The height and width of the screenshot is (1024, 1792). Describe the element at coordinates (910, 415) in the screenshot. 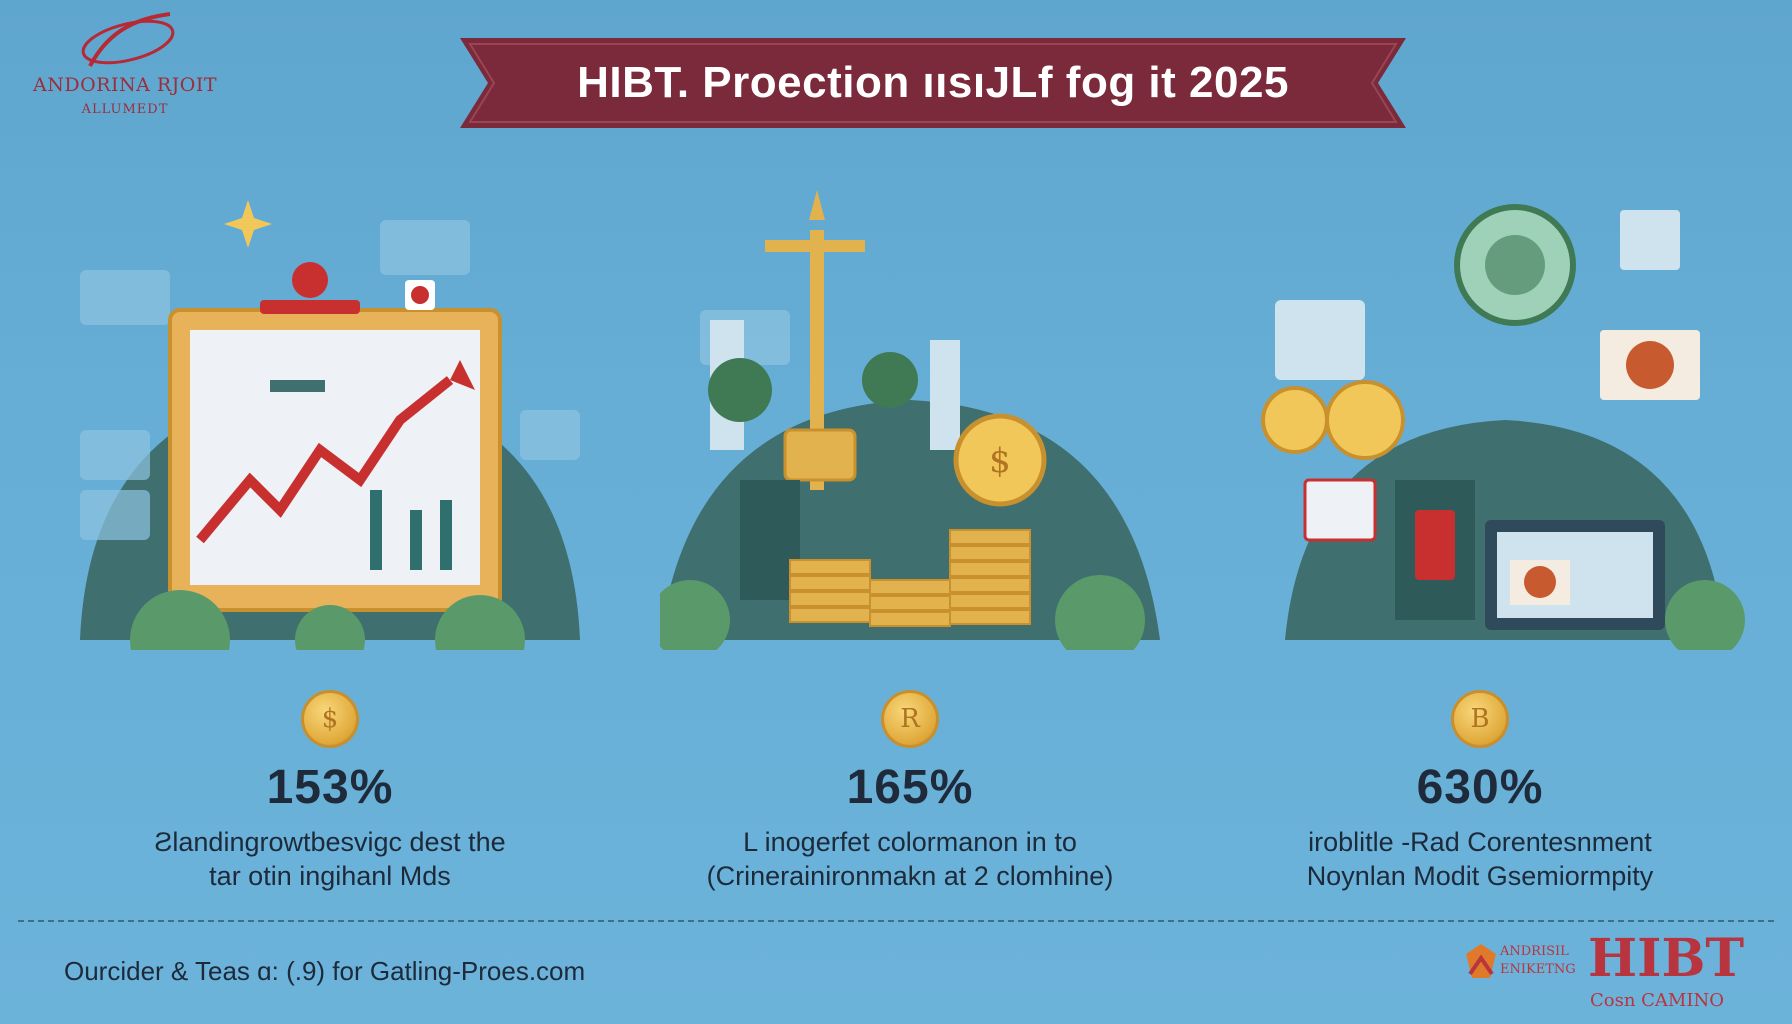

I see `city-coins-illustration: $` at that location.